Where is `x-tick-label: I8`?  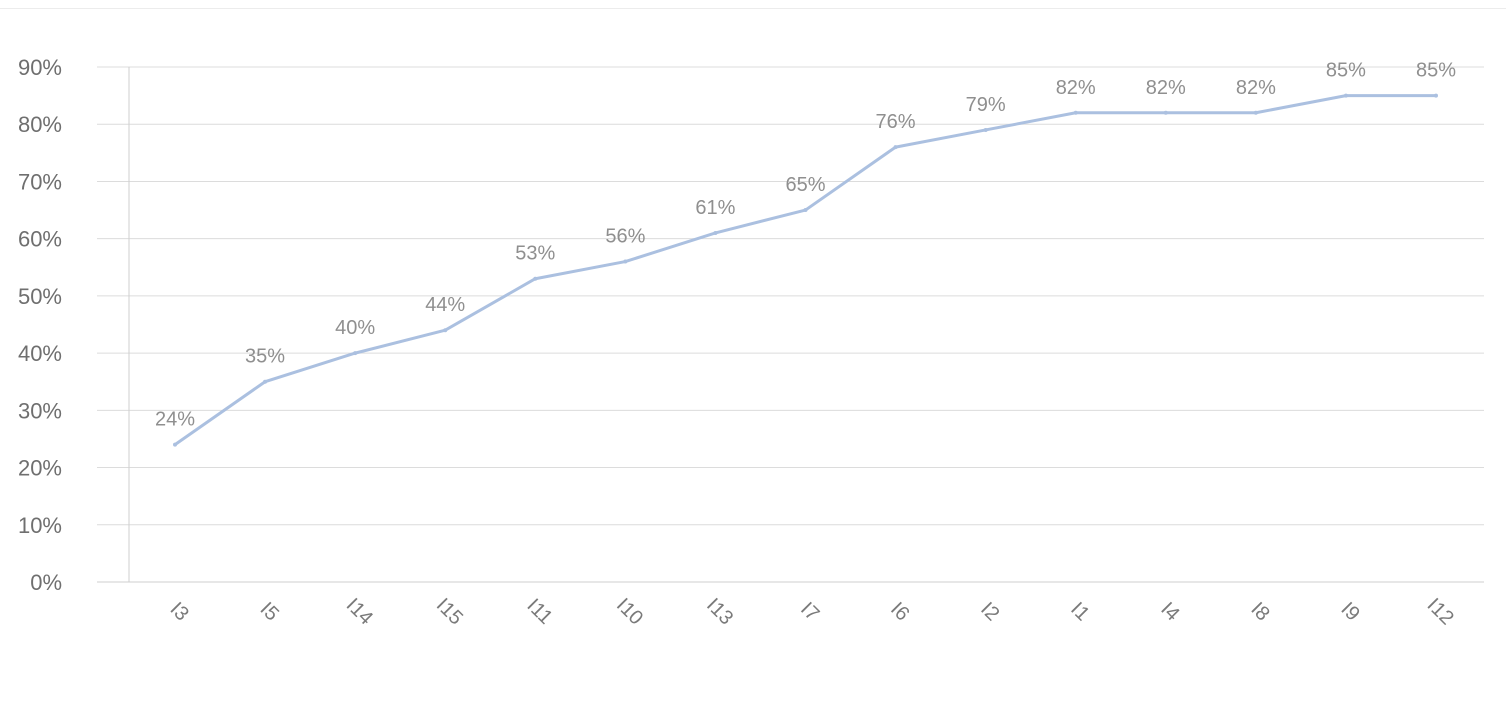
x-tick-label: I8 is located at coordinates (1259, 611).